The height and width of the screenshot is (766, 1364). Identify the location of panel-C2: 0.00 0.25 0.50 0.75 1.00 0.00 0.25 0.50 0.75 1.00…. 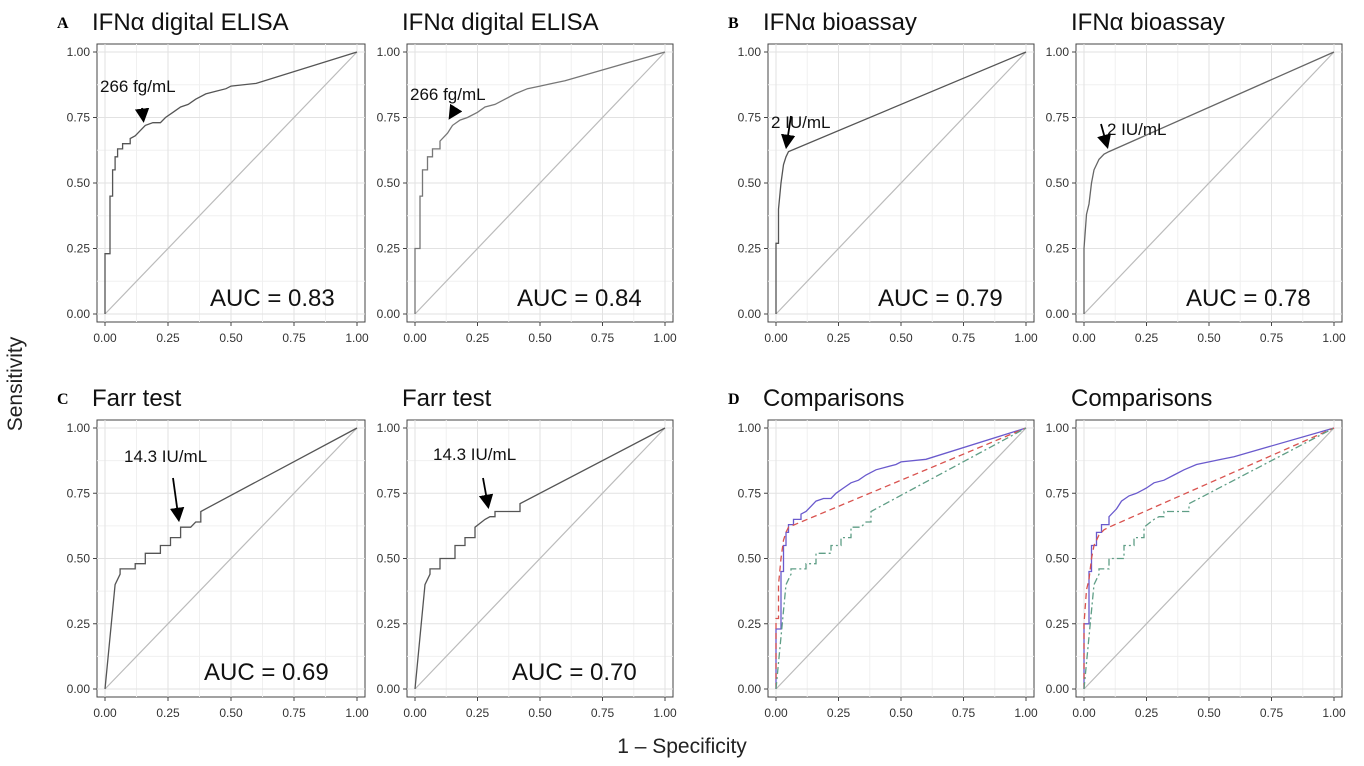
(527, 552).